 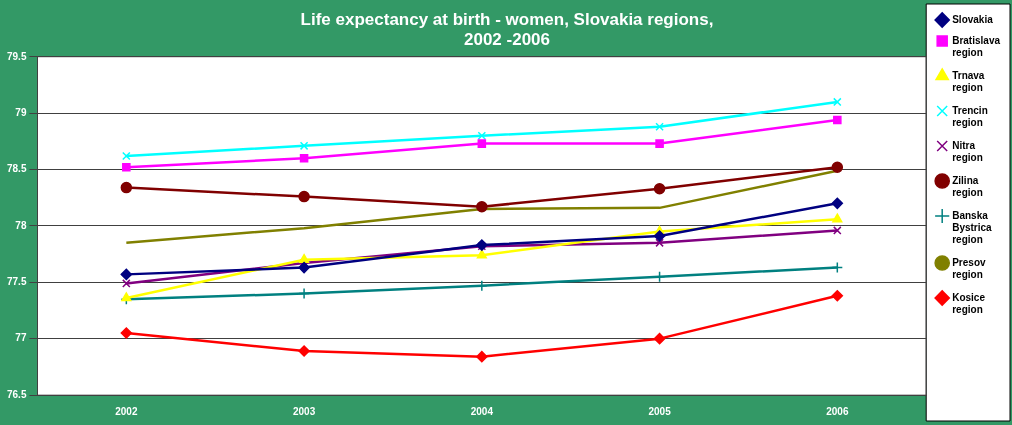 I want to click on x-tick-label: 2004, so click(x=482, y=411).